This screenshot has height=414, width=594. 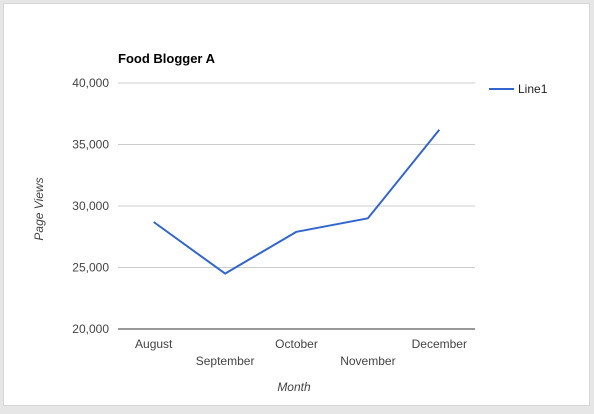 What do you see at coordinates (225, 361) in the screenshot?
I see `x-tick-label: September` at bounding box center [225, 361].